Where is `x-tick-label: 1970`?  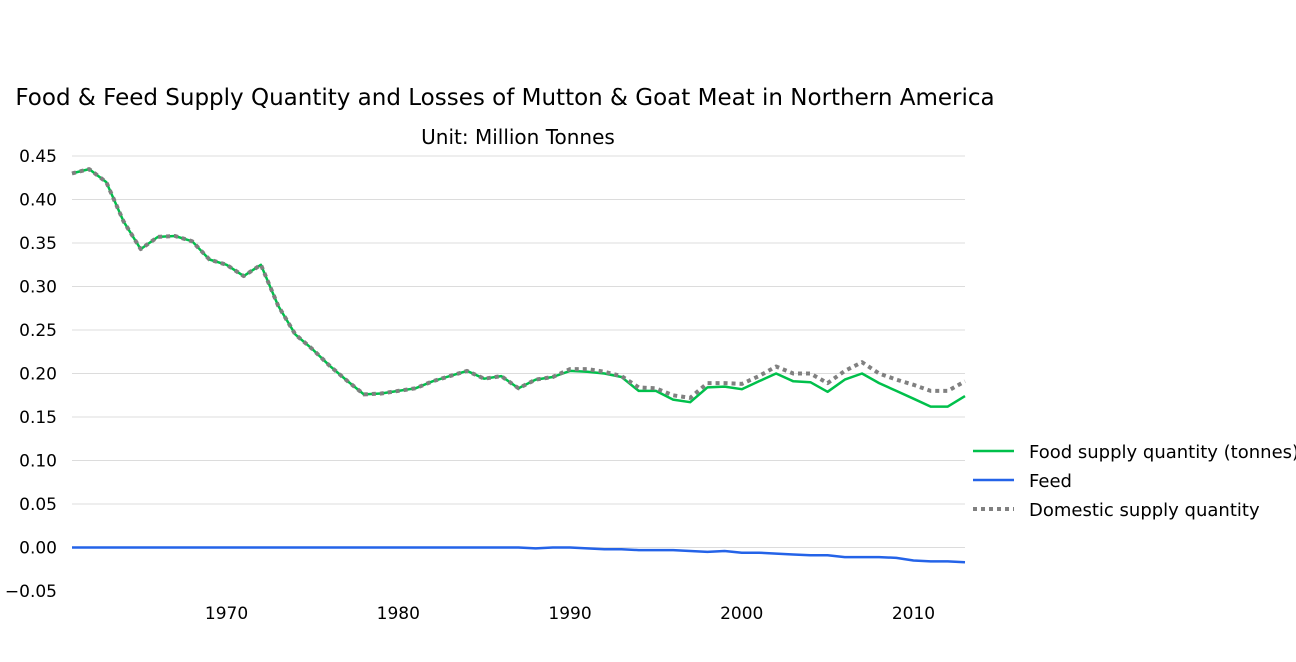
x-tick-label: 1970 is located at coordinates (226, 614).